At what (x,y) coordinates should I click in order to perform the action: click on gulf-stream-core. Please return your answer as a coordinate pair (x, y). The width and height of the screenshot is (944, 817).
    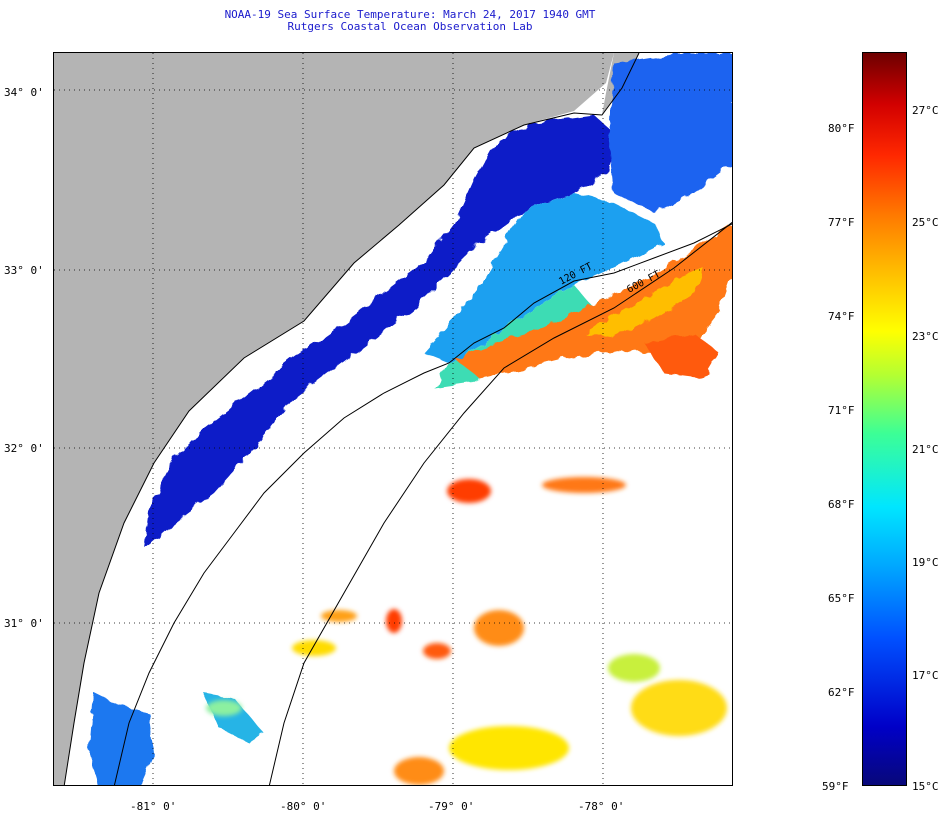
    Looking at the image, I should click on (644, 303).